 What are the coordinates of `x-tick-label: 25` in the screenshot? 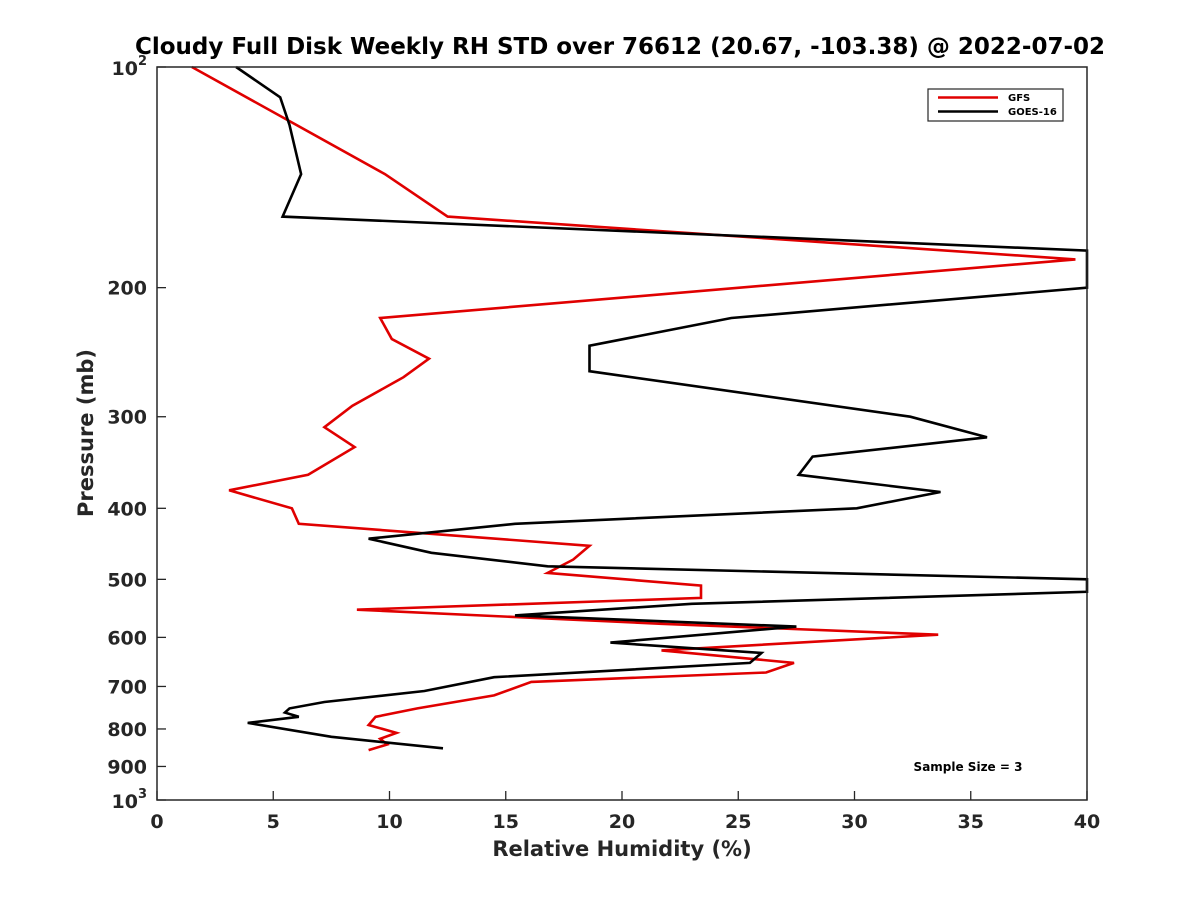 It's located at (738, 822).